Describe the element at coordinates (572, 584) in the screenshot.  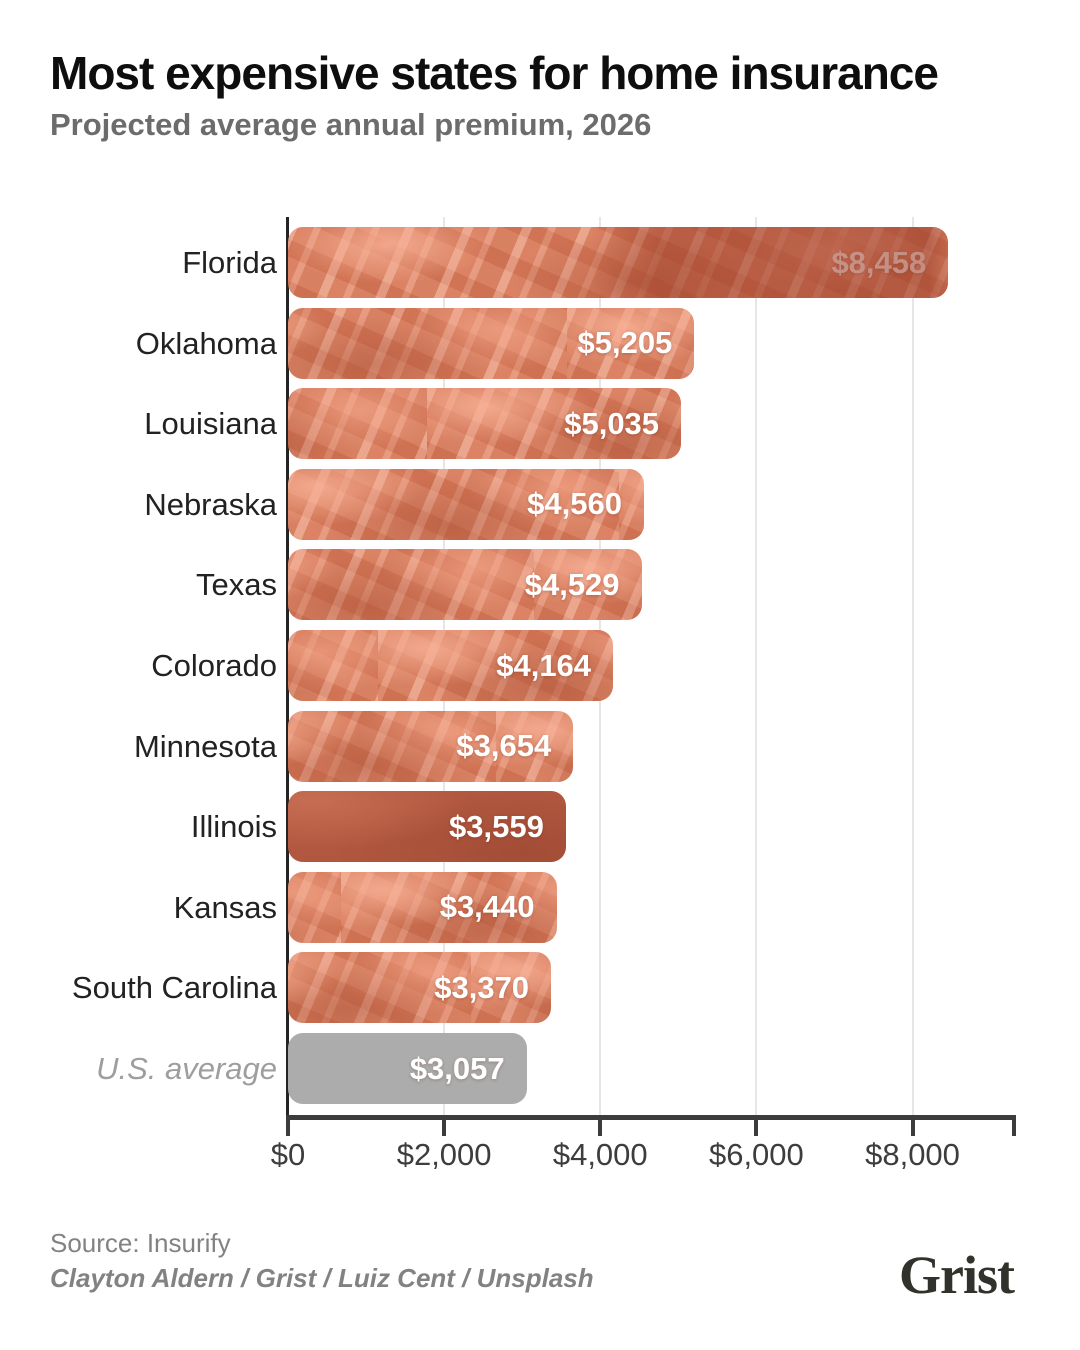
I see `bar-value-label: $4,529` at that location.